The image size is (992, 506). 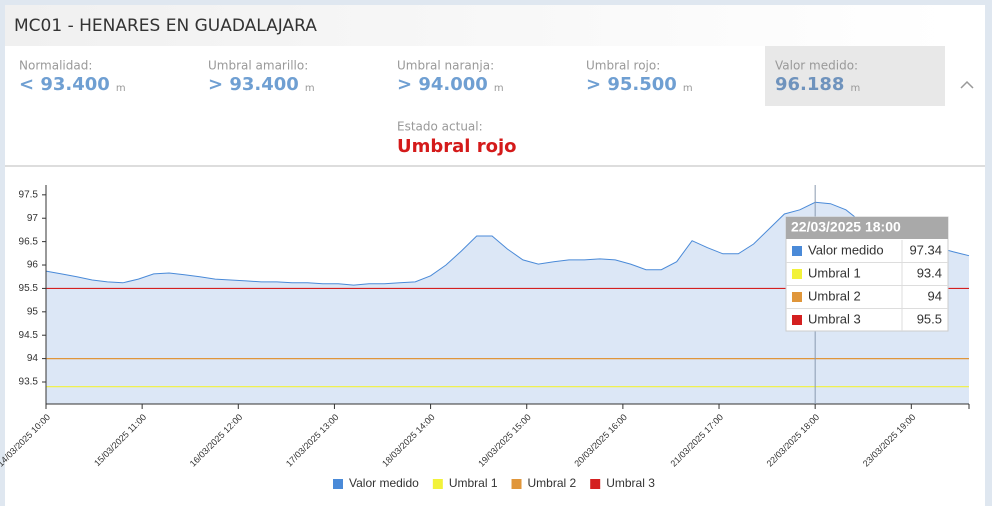 What do you see at coordinates (33, 358) in the screenshot?
I see `y-tick-label: 94` at bounding box center [33, 358].